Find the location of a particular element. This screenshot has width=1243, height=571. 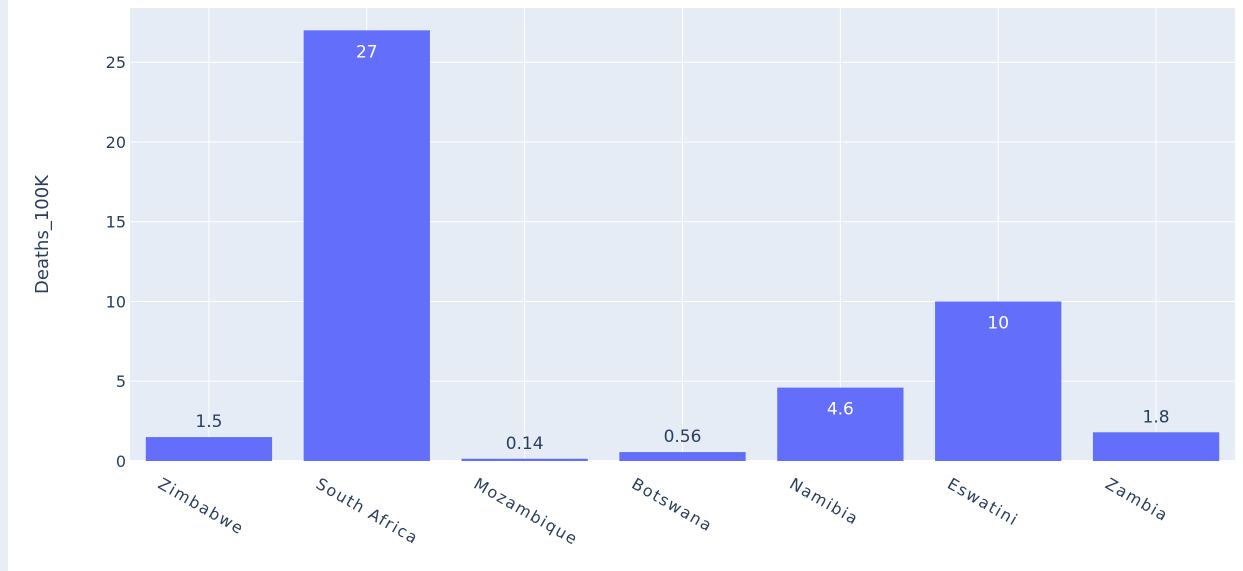

x-tick-label: Mozambique is located at coordinates (526, 511).